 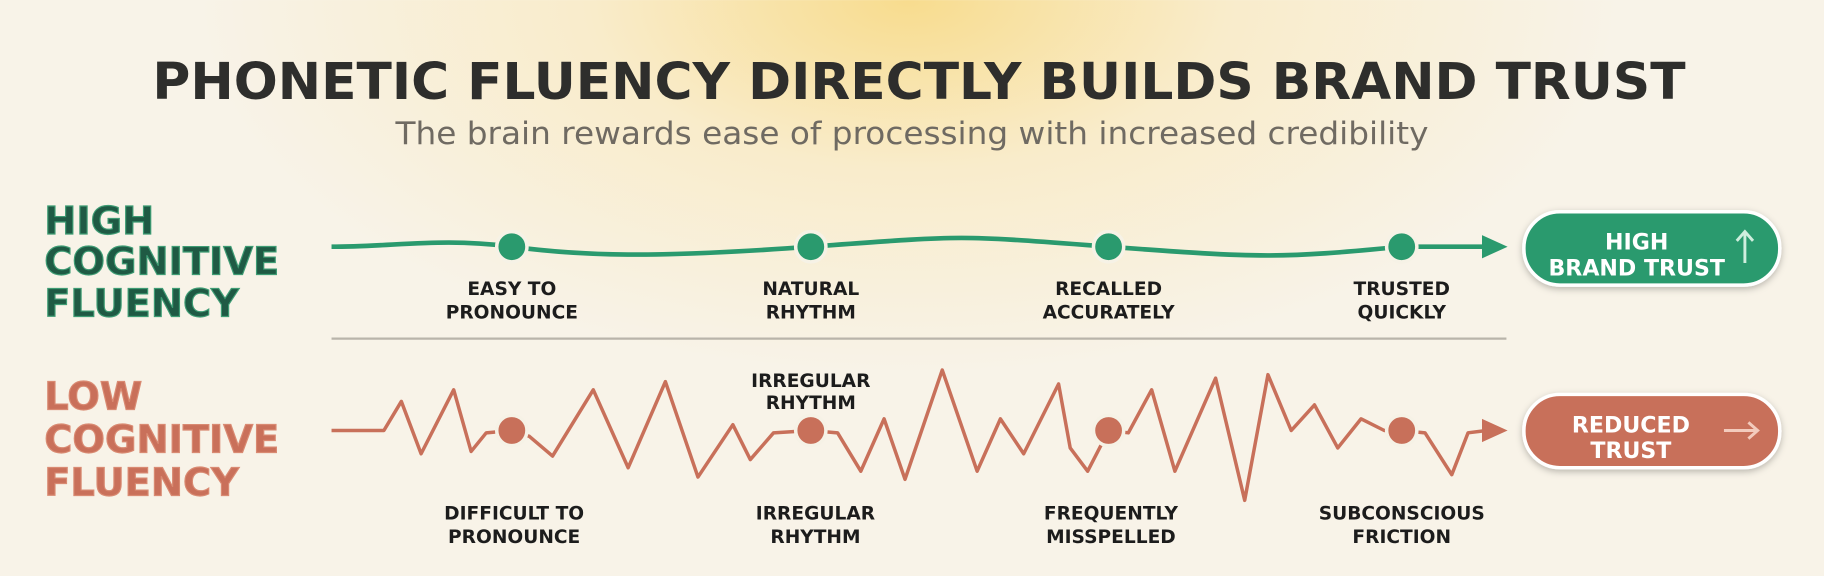 What do you see at coordinates (815, 514) in the screenshot?
I see `step-label: IRREGULAR` at bounding box center [815, 514].